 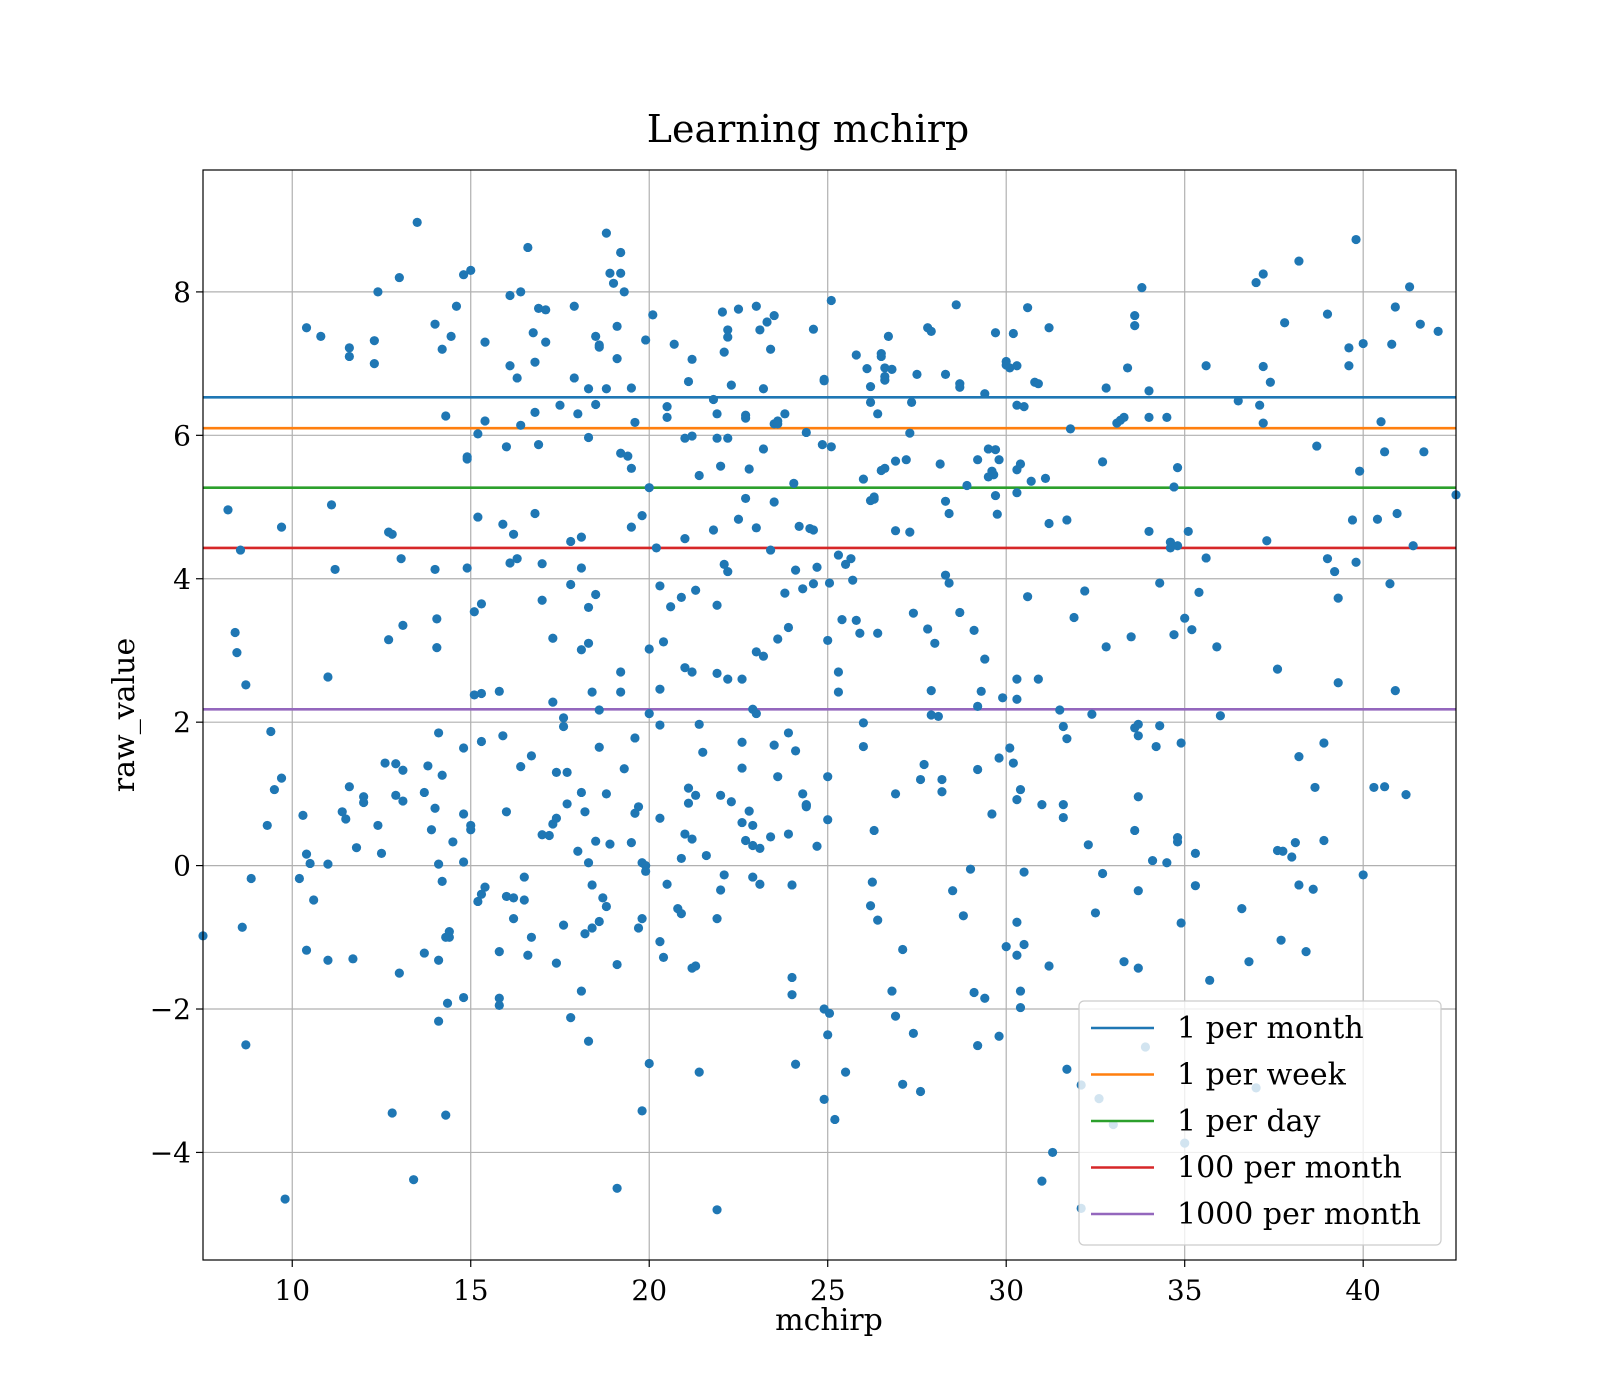 What do you see at coordinates (1299, 1214) in the screenshot?
I see `legend-label: 1000 per month` at bounding box center [1299, 1214].